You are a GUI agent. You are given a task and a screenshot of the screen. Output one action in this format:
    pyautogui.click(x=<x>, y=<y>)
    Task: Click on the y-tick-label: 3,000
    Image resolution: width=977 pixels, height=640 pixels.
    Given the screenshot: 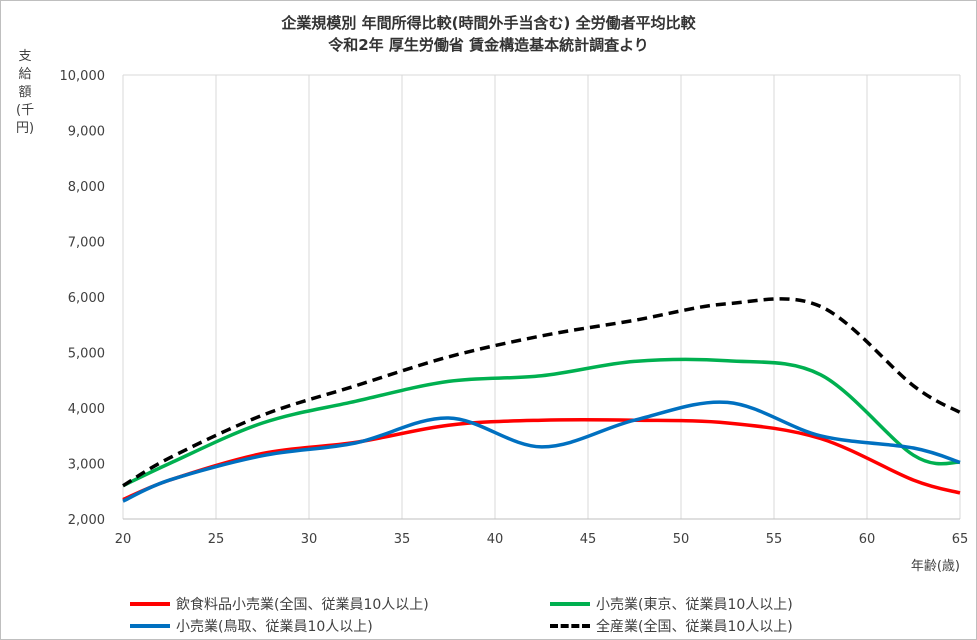 What is the action you would take?
    pyautogui.click(x=86, y=465)
    